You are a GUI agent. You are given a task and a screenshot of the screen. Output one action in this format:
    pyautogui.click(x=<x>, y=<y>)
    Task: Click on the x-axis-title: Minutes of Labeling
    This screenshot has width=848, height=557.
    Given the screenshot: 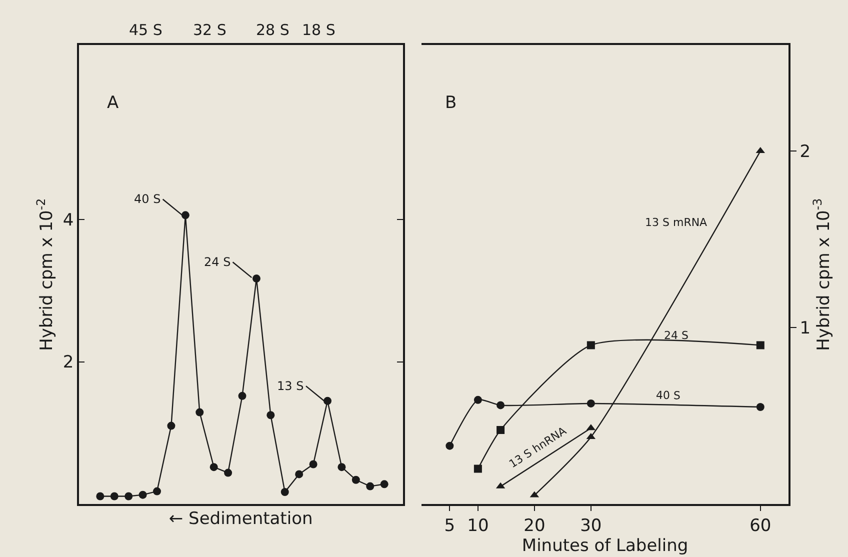 What is the action you would take?
    pyautogui.click(x=605, y=546)
    